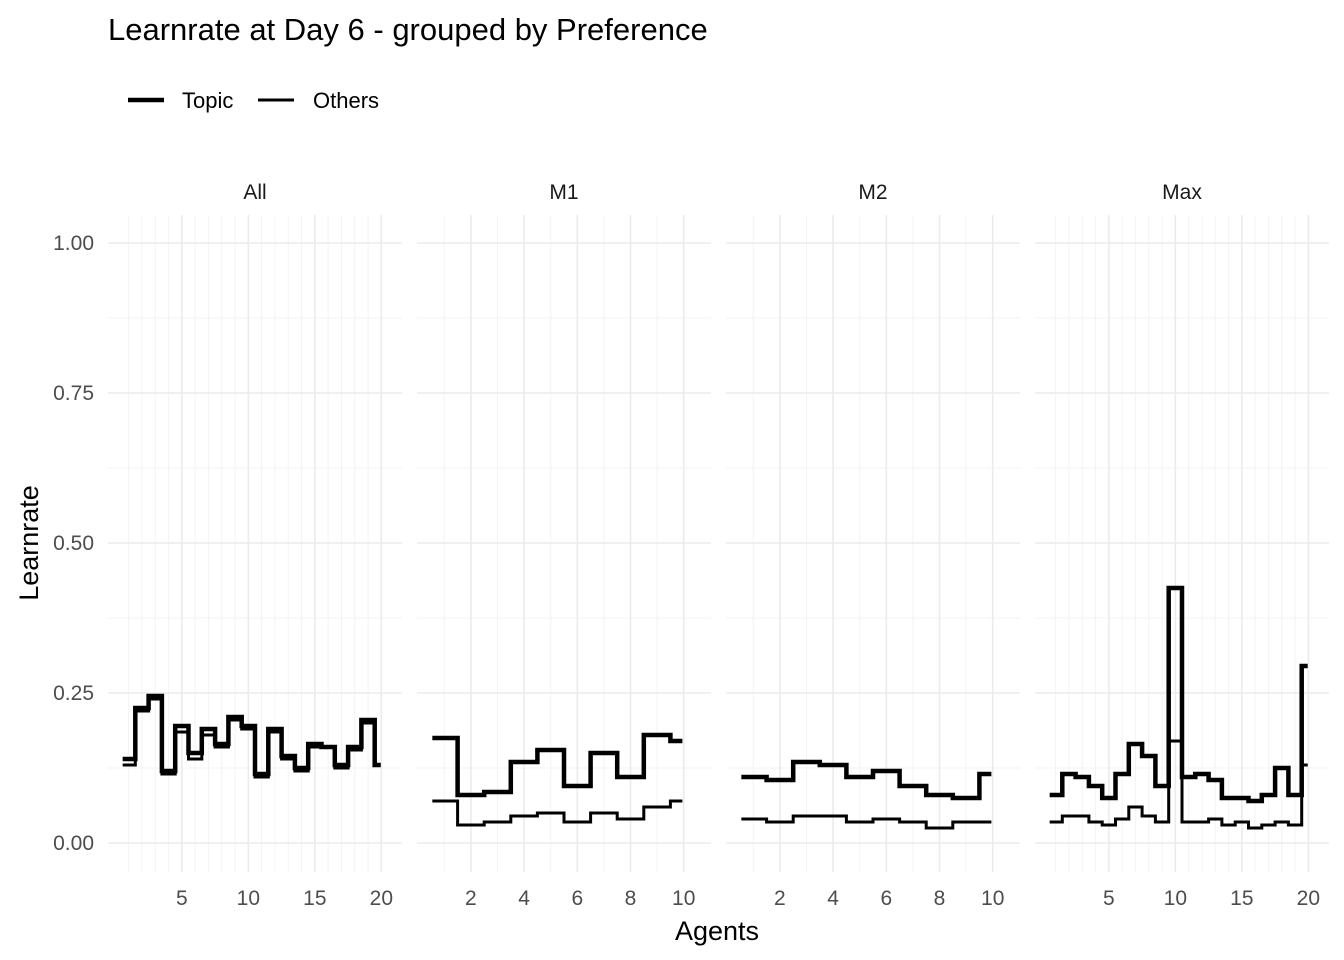  I want to click on x-axis-title: Agents, so click(717, 931).